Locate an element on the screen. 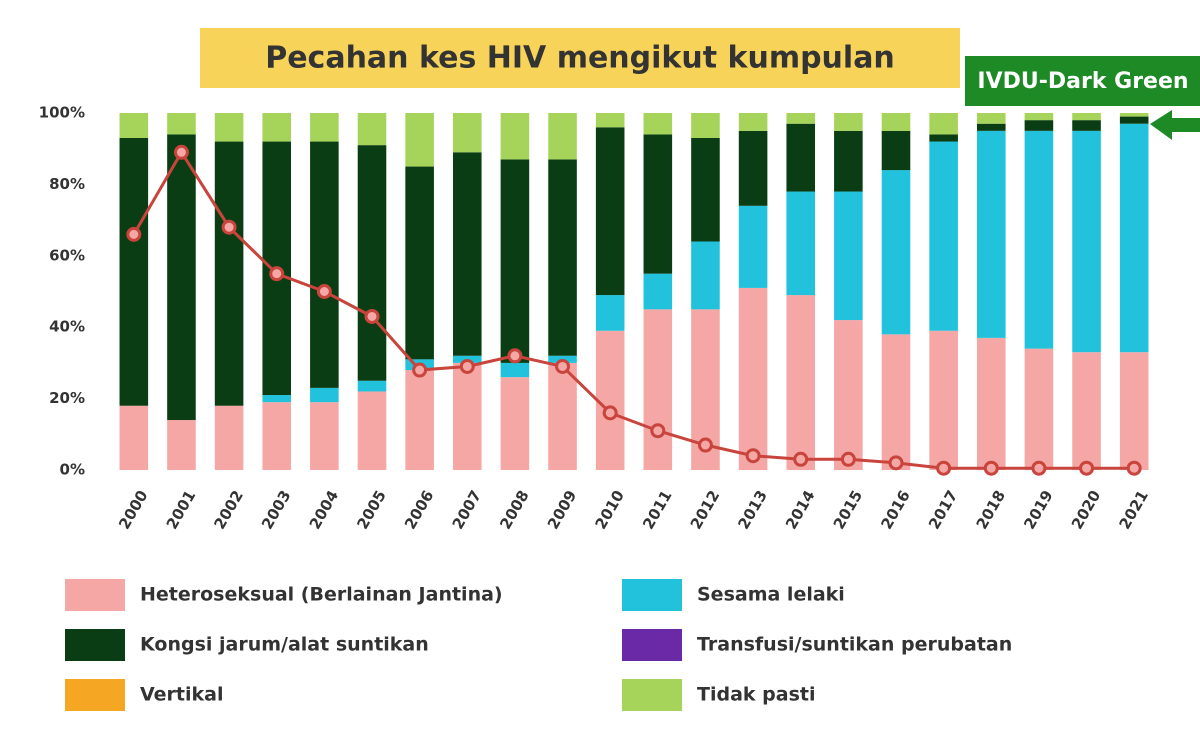 The width and height of the screenshot is (1200, 749). x-tick-label: 2000 is located at coordinates (133, 509).